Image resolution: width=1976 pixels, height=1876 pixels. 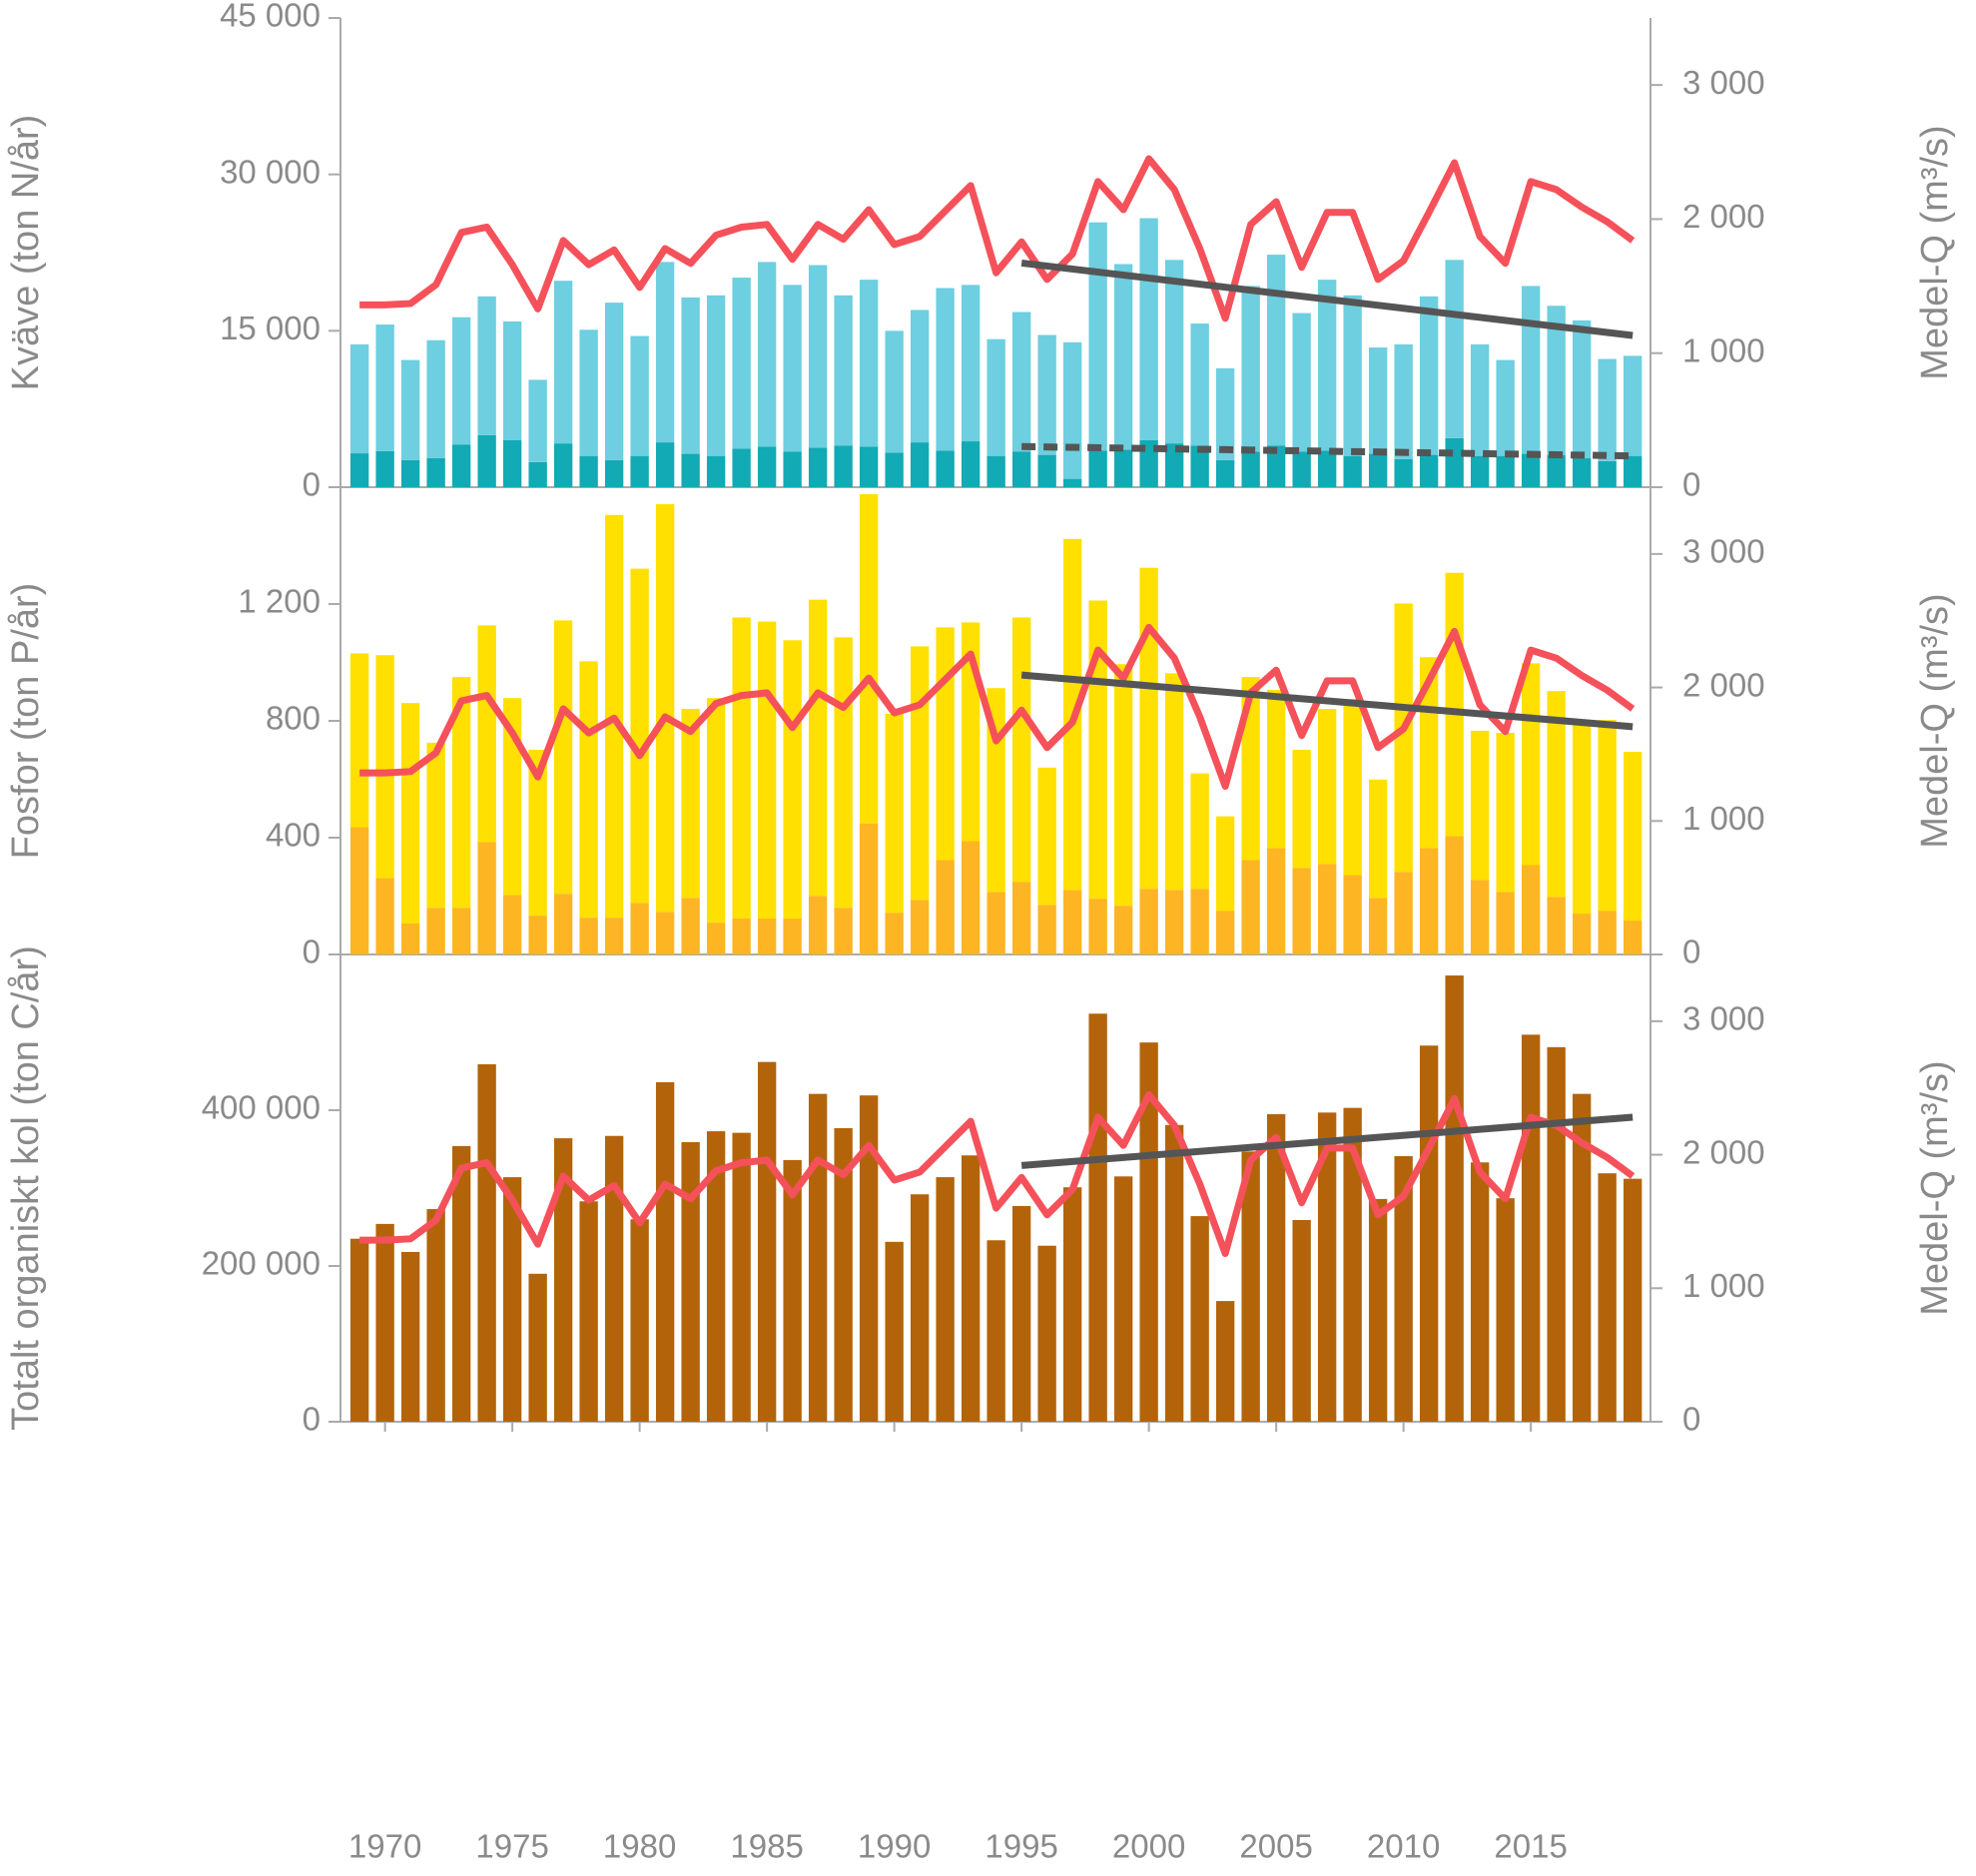 I want to click on y-tick-label: 15 000, so click(x=270, y=328).